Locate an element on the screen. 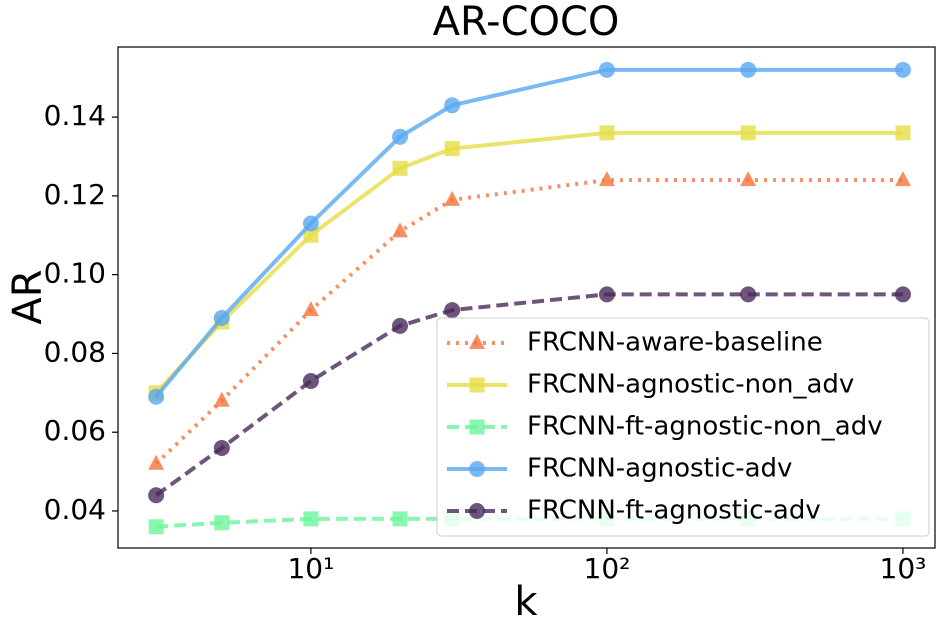  legend-label: FRCNN-ft-agnostic-non_adv is located at coordinates (705, 427).